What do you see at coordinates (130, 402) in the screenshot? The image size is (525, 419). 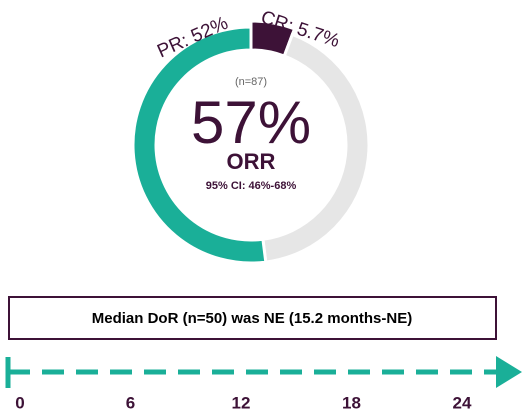 I see `x-tick-label: 6` at bounding box center [130, 402].